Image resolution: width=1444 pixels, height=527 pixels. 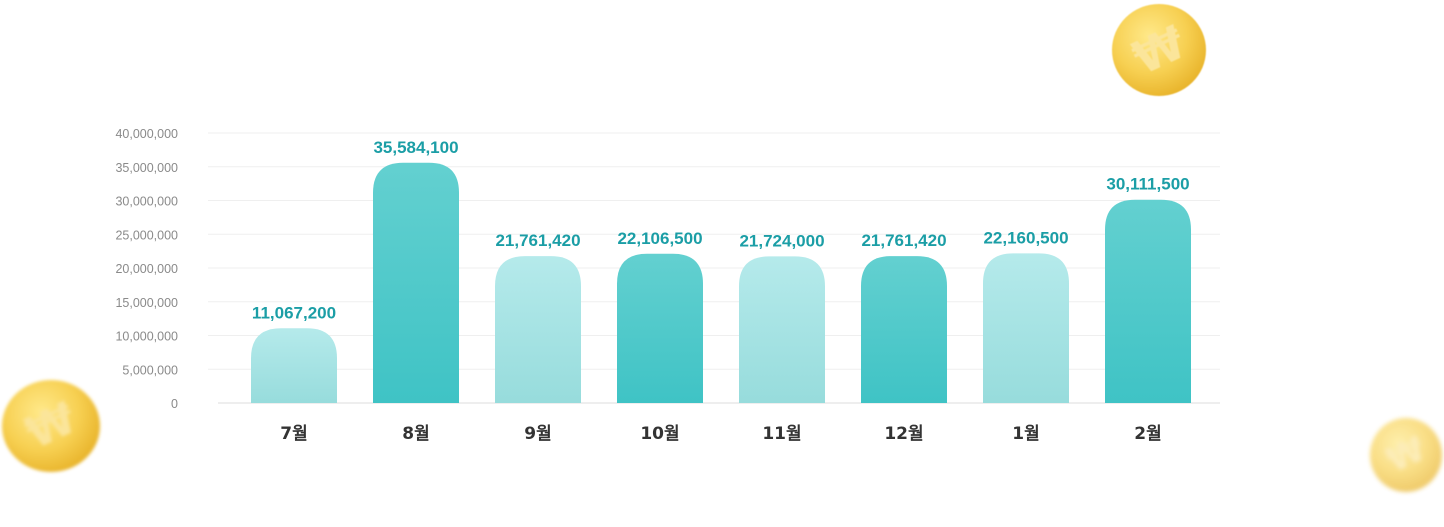 What do you see at coordinates (781, 434) in the screenshot?
I see `x-category-label: 11월` at bounding box center [781, 434].